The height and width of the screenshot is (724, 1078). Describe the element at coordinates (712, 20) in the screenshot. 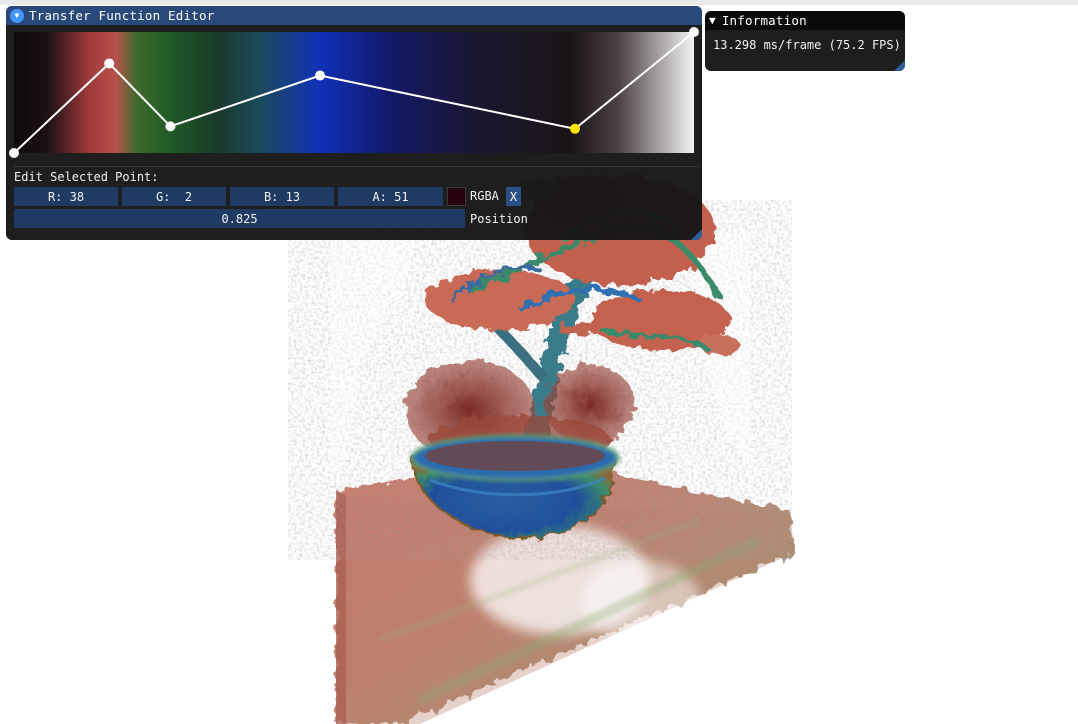

I see `collapse-triangle-icon: ▼` at that location.